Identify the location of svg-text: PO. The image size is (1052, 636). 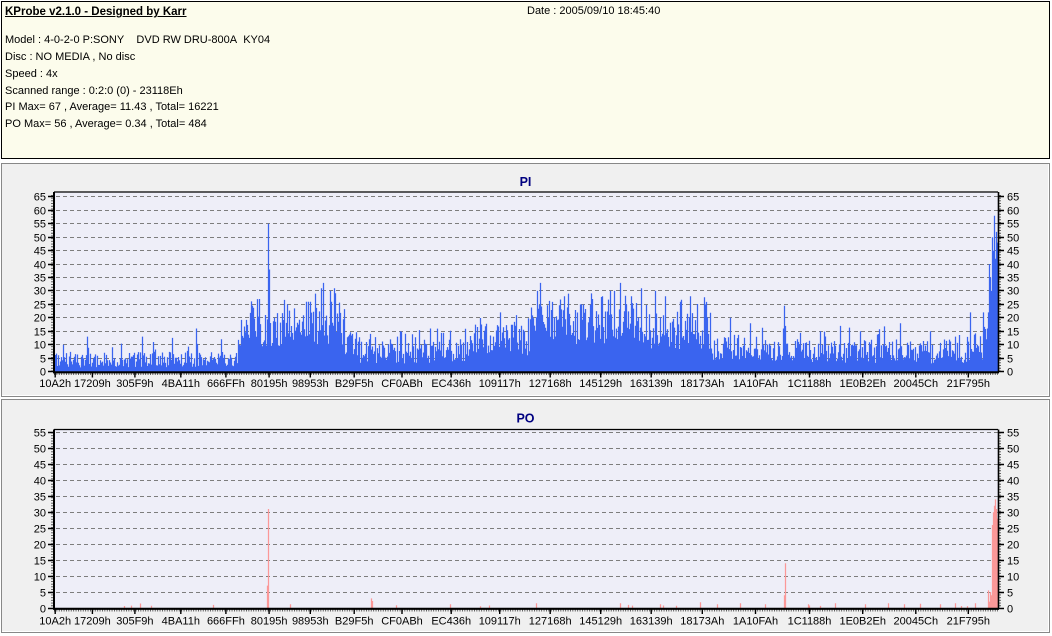
(525, 419).